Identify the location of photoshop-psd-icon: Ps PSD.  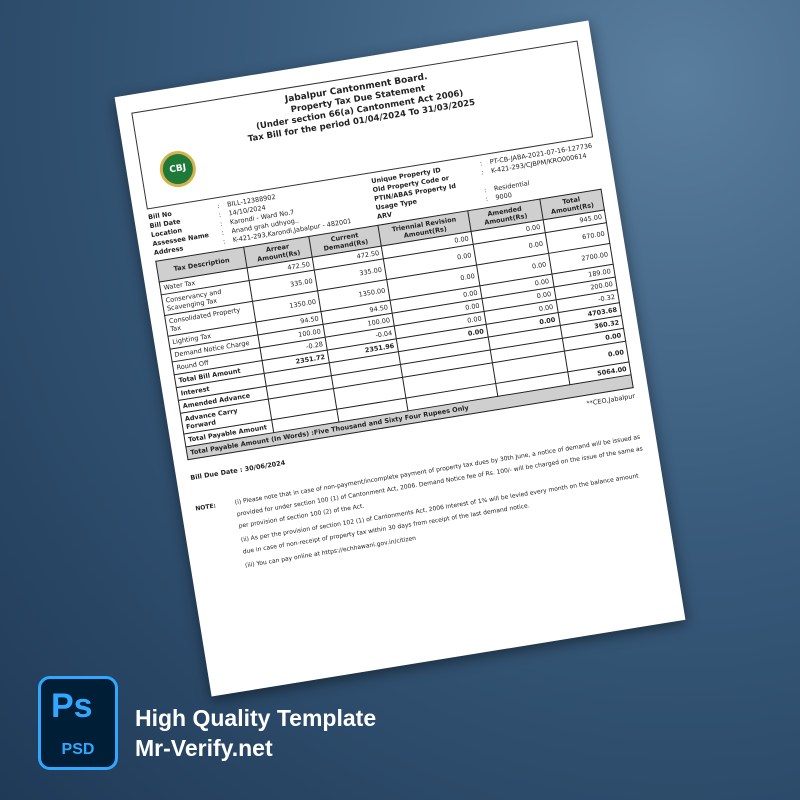
(78, 723).